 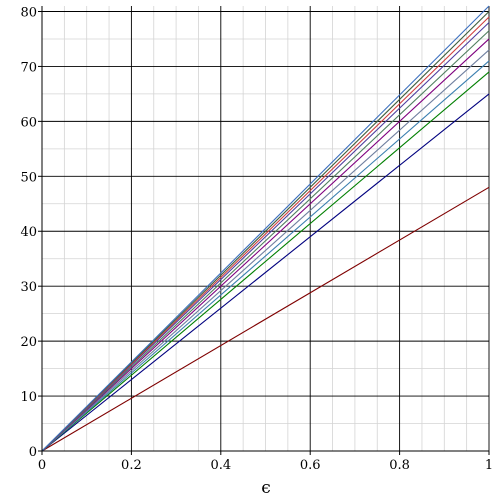 What do you see at coordinates (28, 67) in the screenshot?
I see `y-tick-label: 70` at bounding box center [28, 67].